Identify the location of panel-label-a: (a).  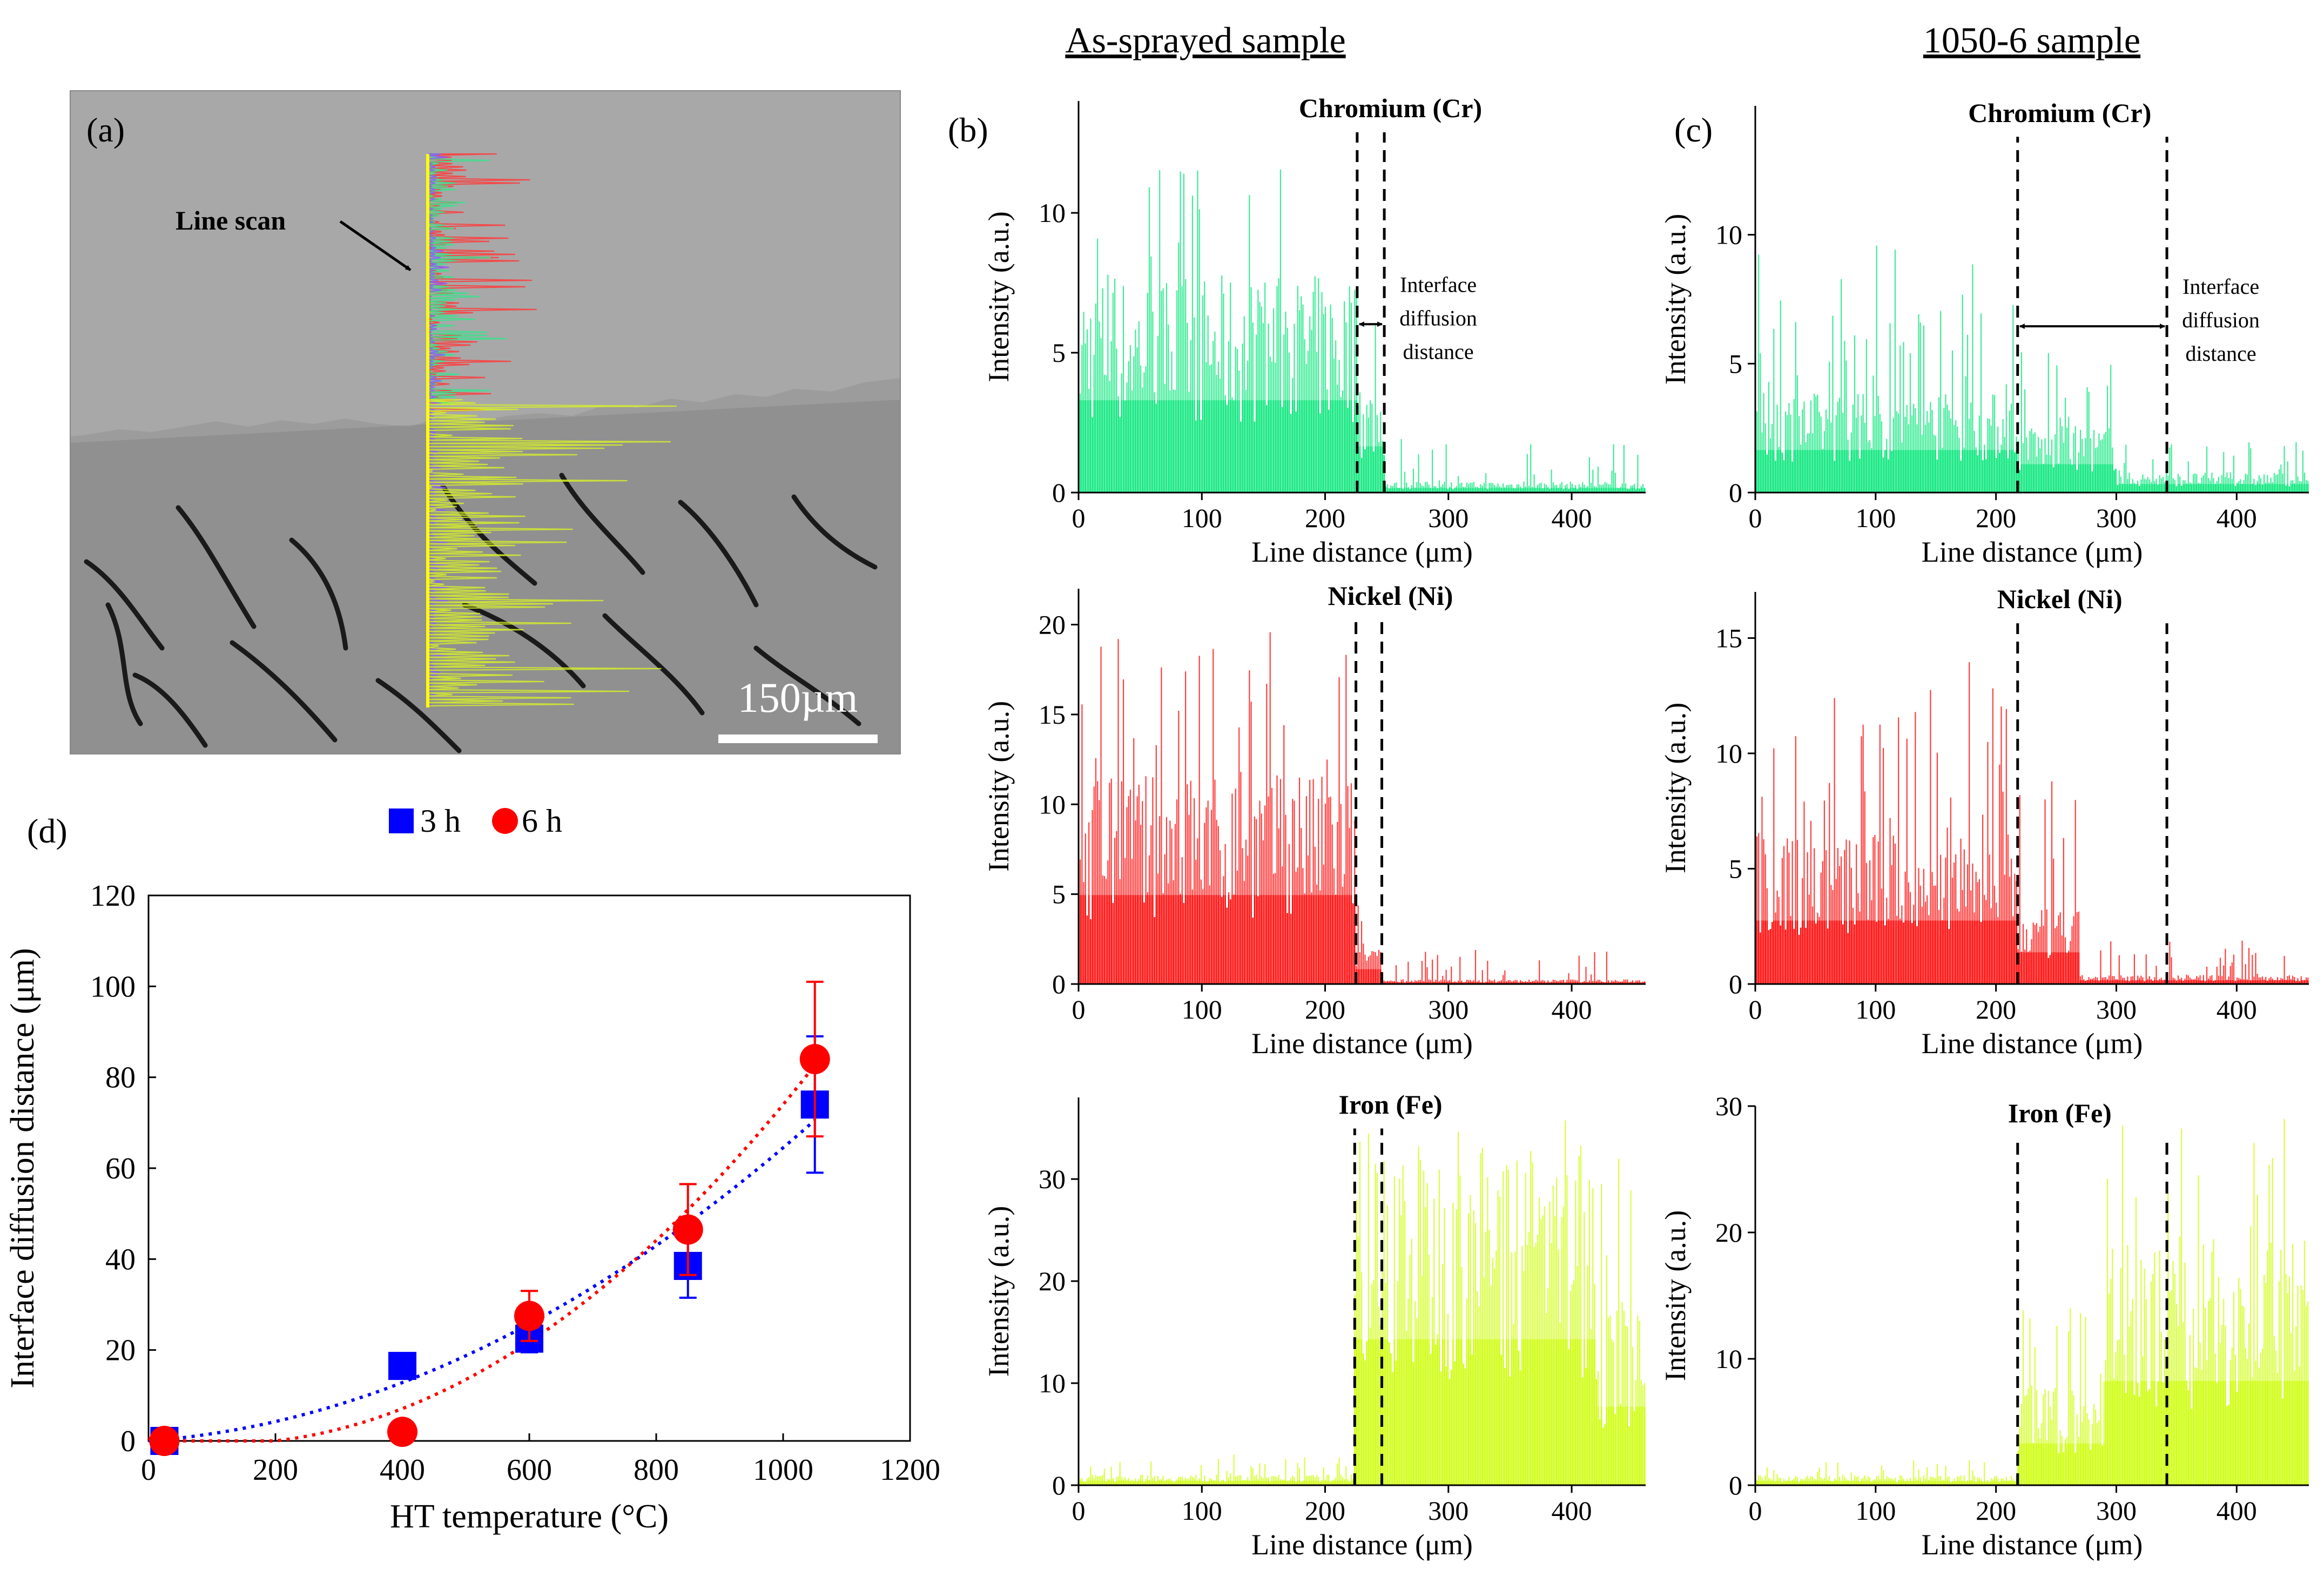
(105, 130).